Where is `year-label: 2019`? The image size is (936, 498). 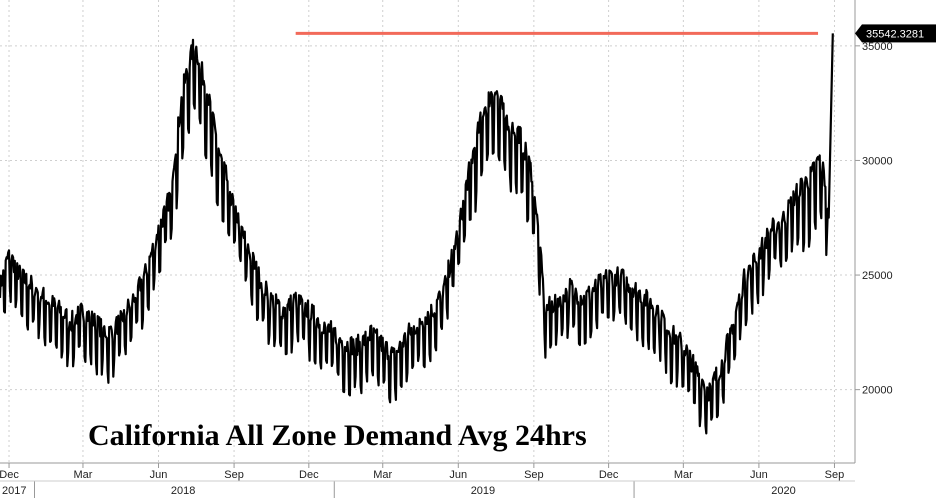
year-label: 2019 is located at coordinates (483, 491).